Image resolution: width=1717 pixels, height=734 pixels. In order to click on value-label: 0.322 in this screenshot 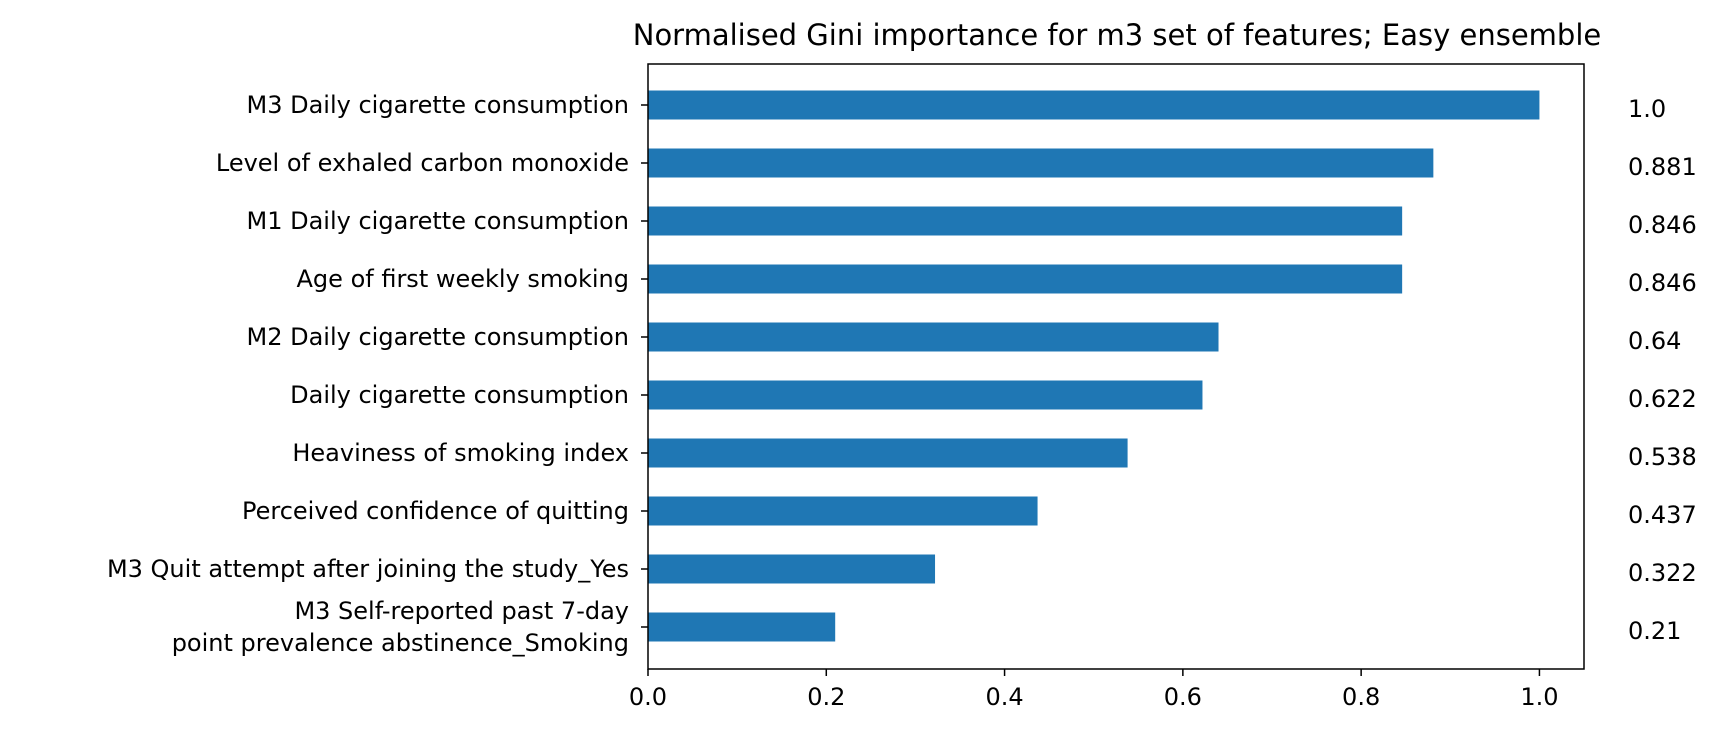, I will do `click(1662, 573)`.